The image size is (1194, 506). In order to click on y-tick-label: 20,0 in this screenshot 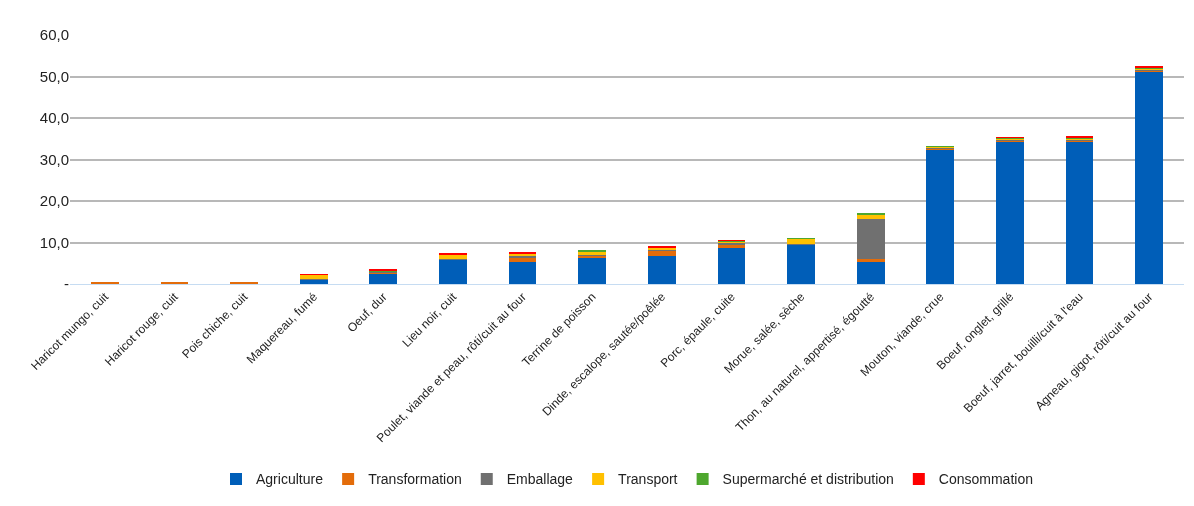, I will do `click(54, 201)`.